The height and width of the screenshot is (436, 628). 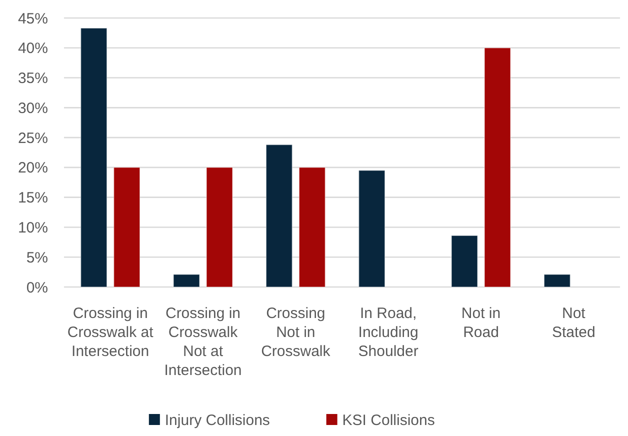 I want to click on x-tick-label: Not Stated, so click(x=574, y=323).